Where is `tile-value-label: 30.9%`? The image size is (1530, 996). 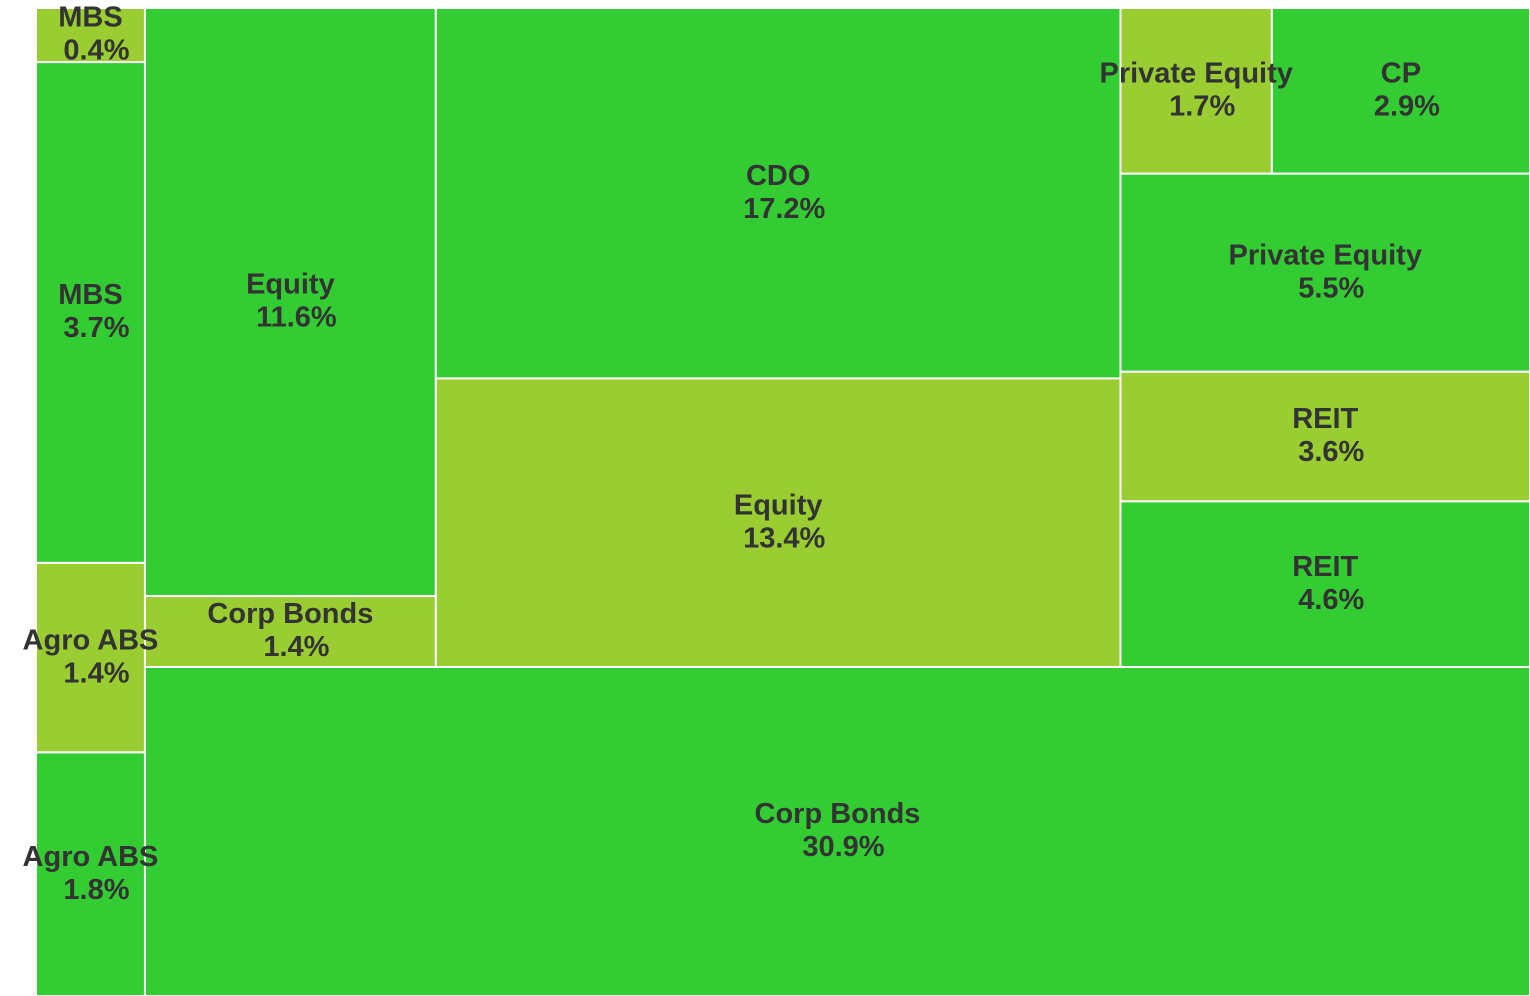 tile-value-label: 30.9% is located at coordinates (843, 847).